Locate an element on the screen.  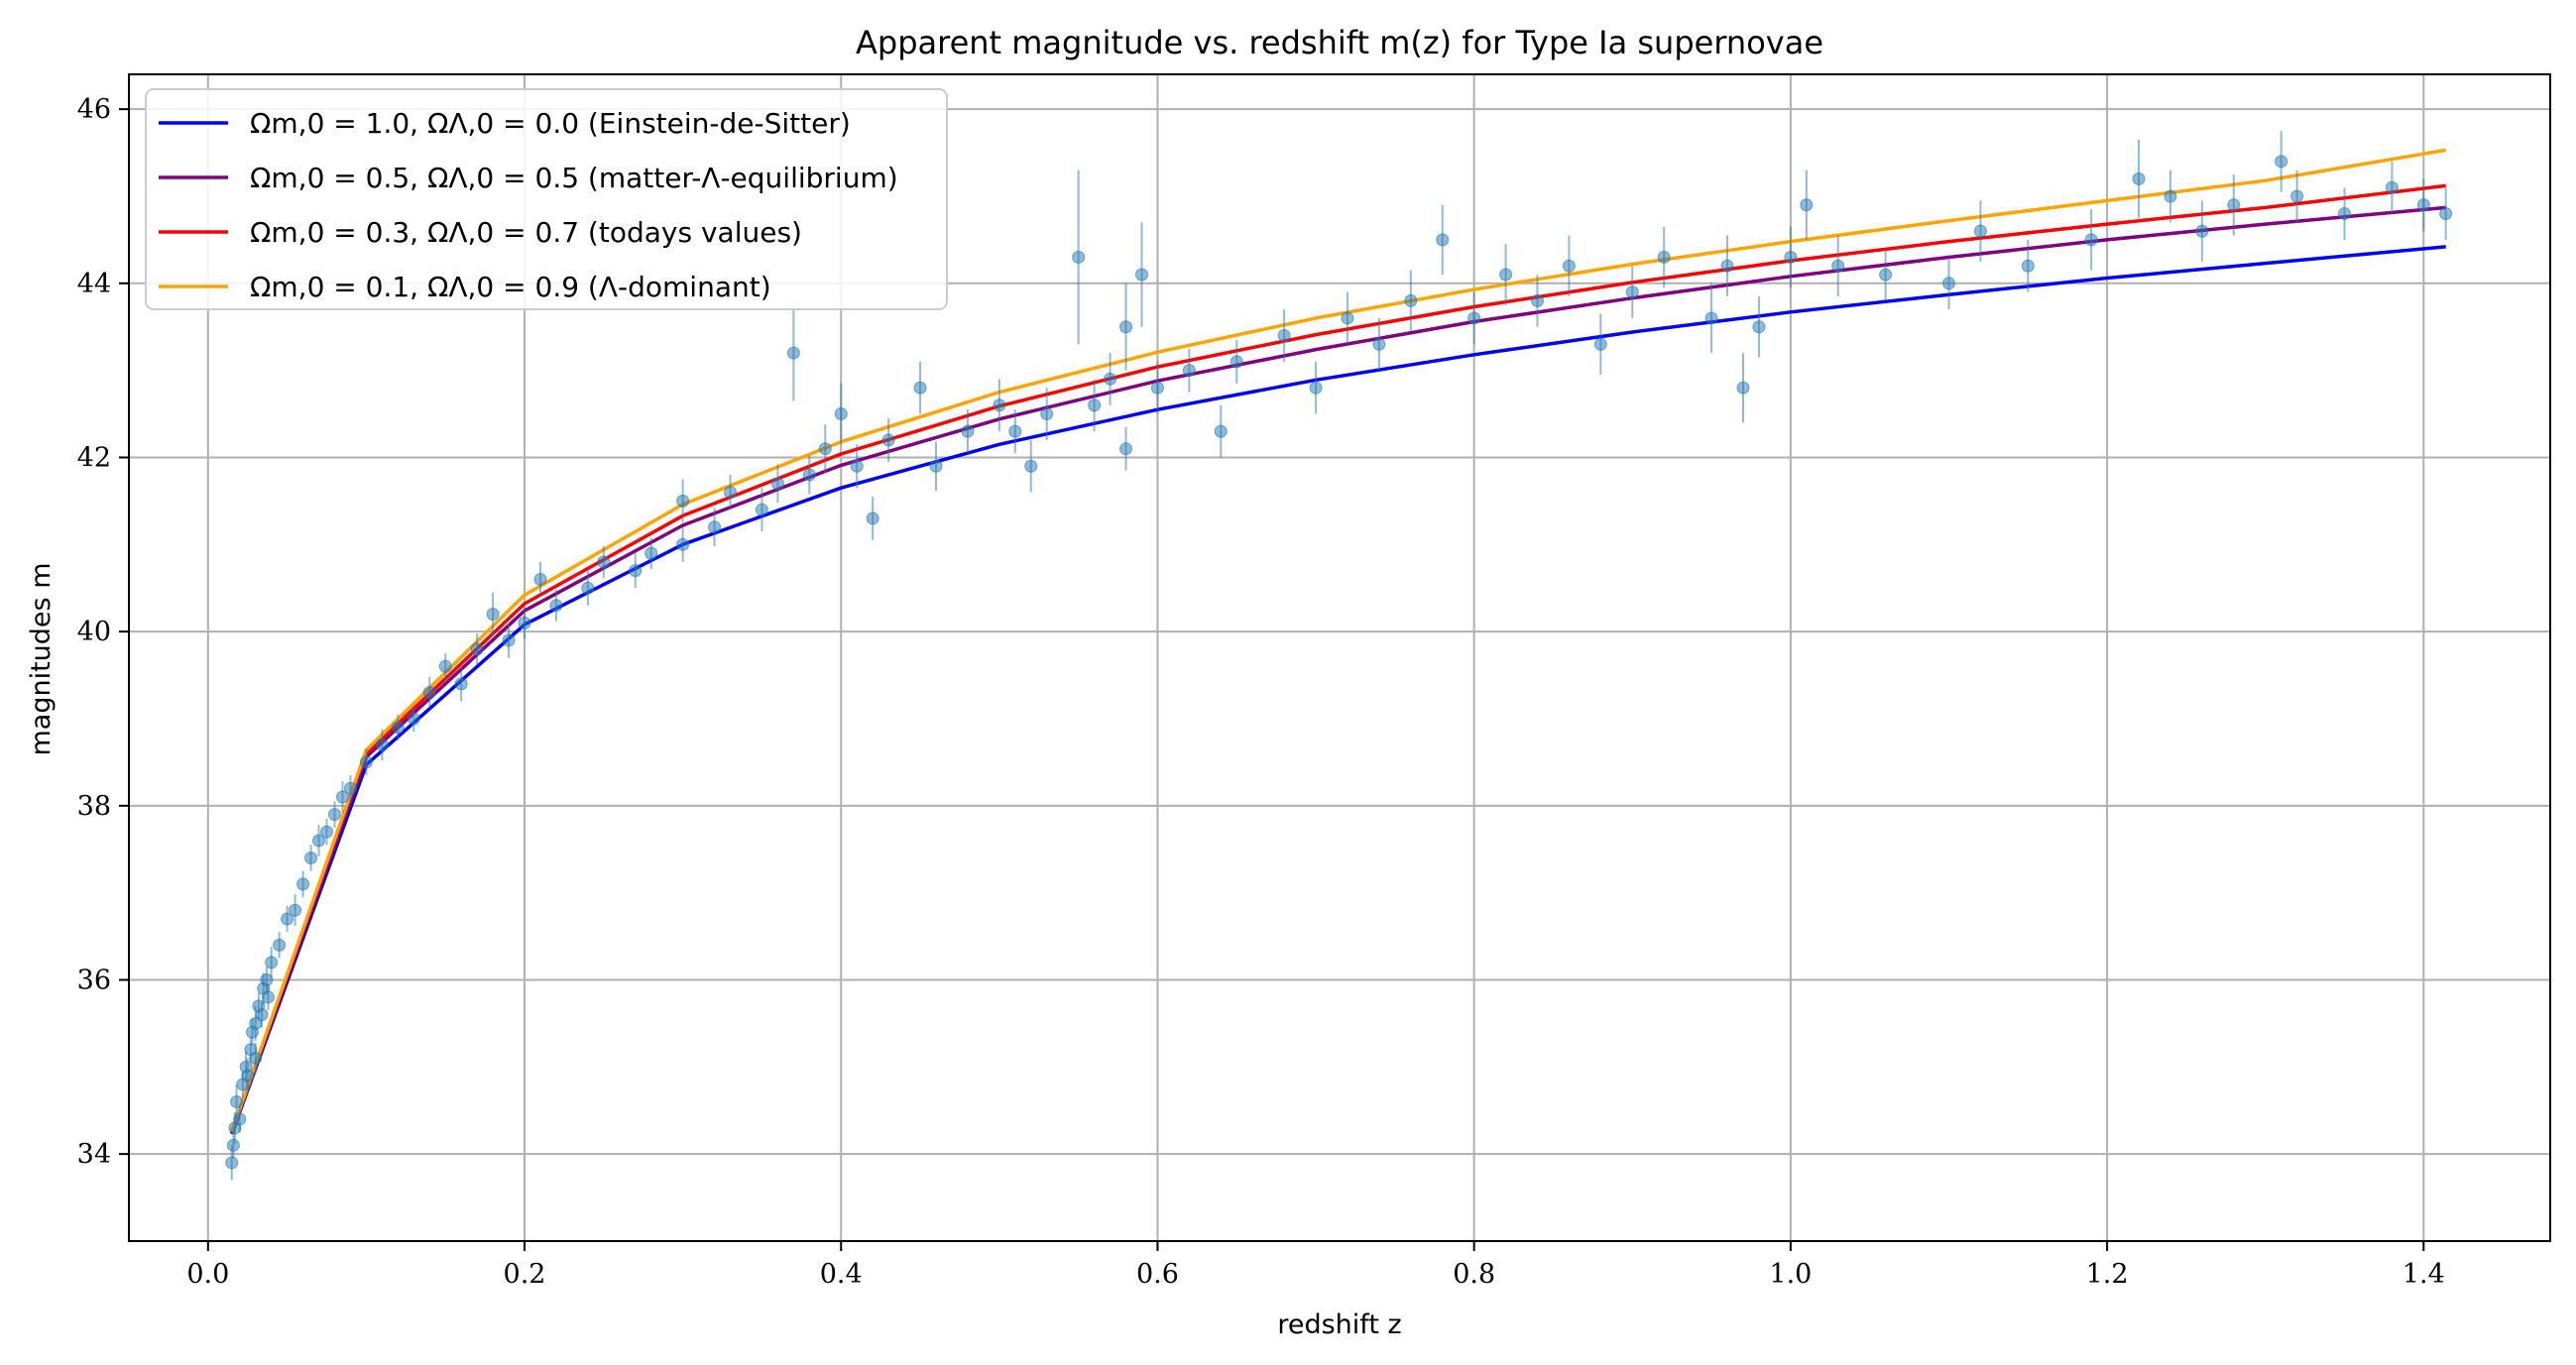
x-tick-label: 1.2 is located at coordinates (2107, 1274).